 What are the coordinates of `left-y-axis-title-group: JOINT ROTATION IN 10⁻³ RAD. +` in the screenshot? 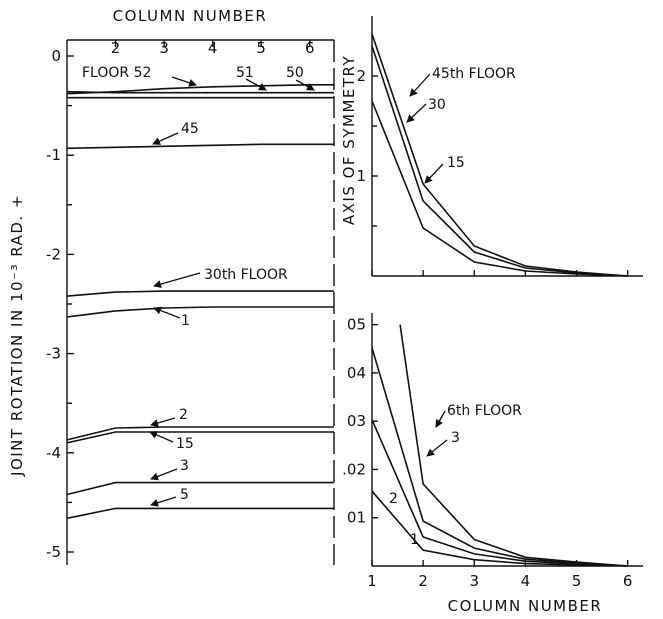 It's located at (17, 335).